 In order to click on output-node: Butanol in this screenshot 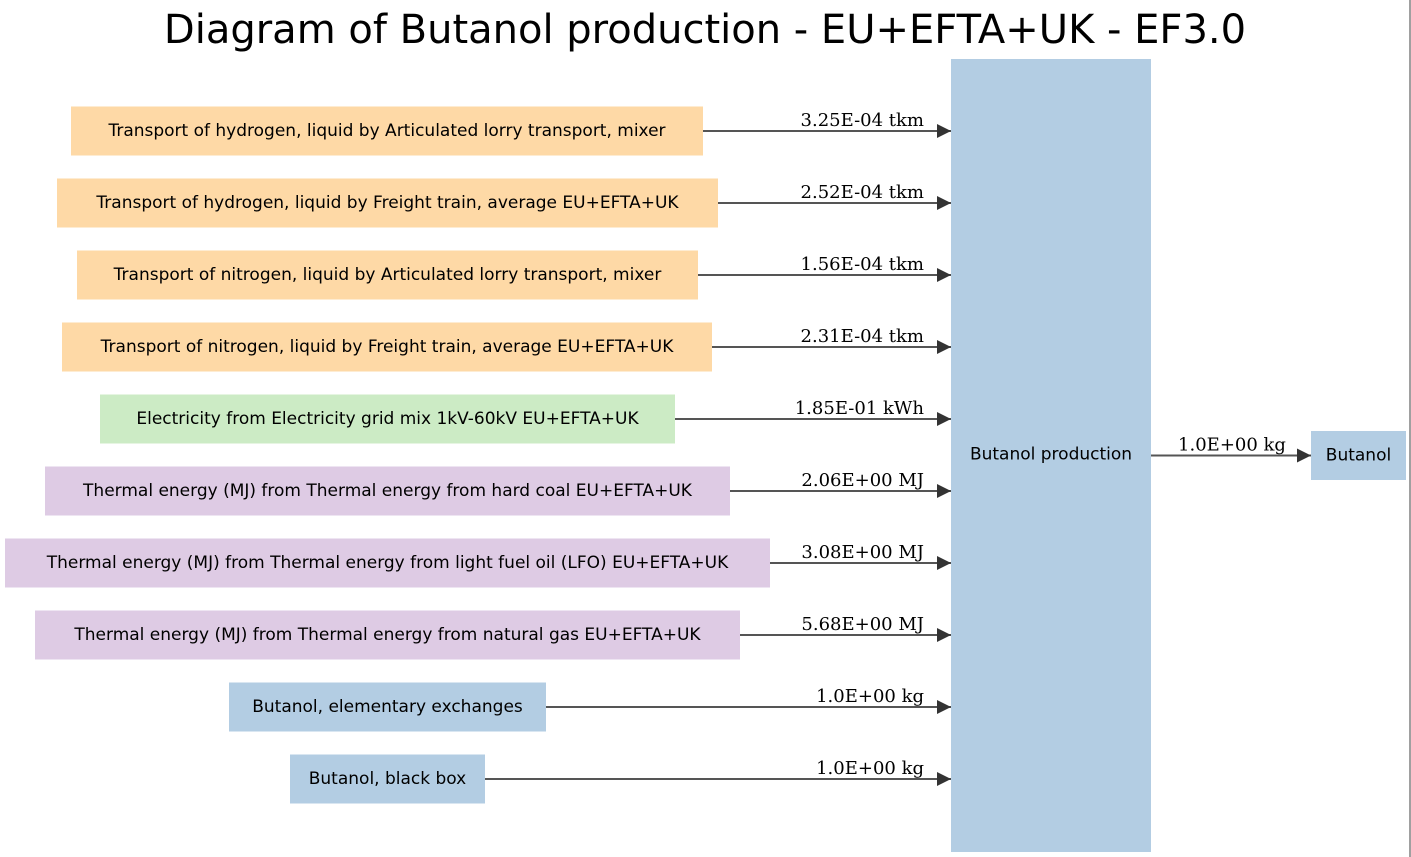, I will do `click(1358, 455)`.